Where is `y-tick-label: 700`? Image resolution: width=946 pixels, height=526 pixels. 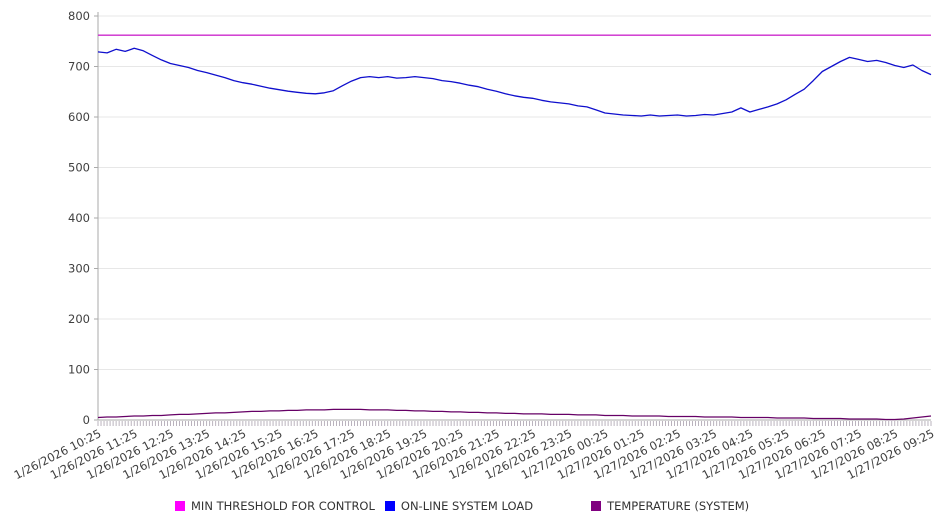
y-tick-label: 700 is located at coordinates (79, 67).